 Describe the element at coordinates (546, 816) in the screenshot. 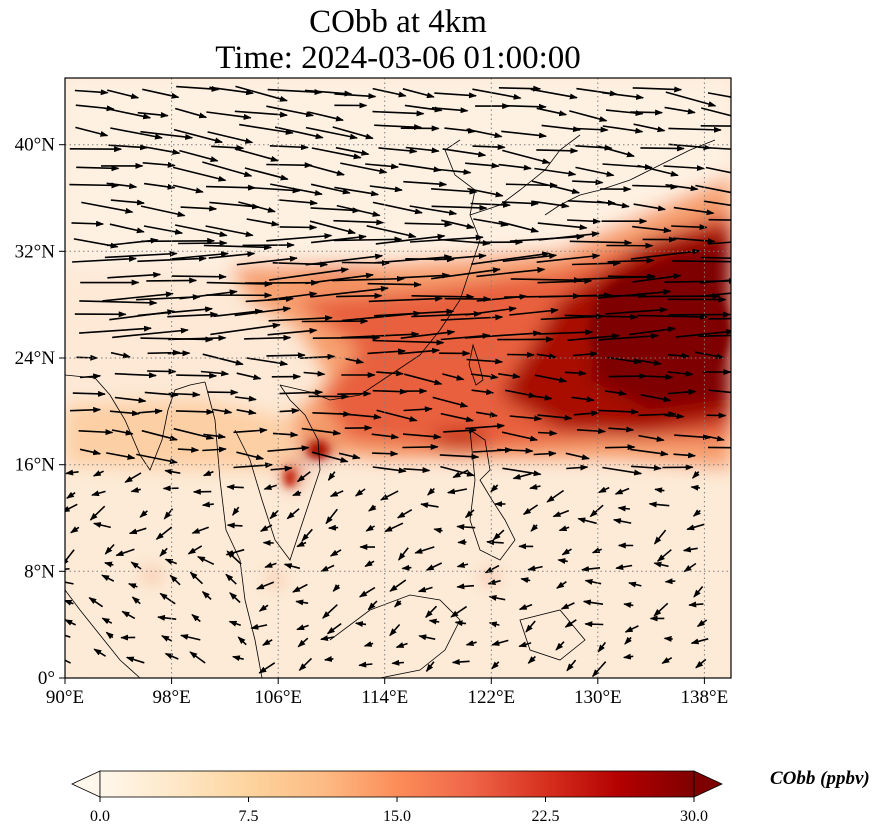

I see `colorbar-tick-label: 22.5` at that location.